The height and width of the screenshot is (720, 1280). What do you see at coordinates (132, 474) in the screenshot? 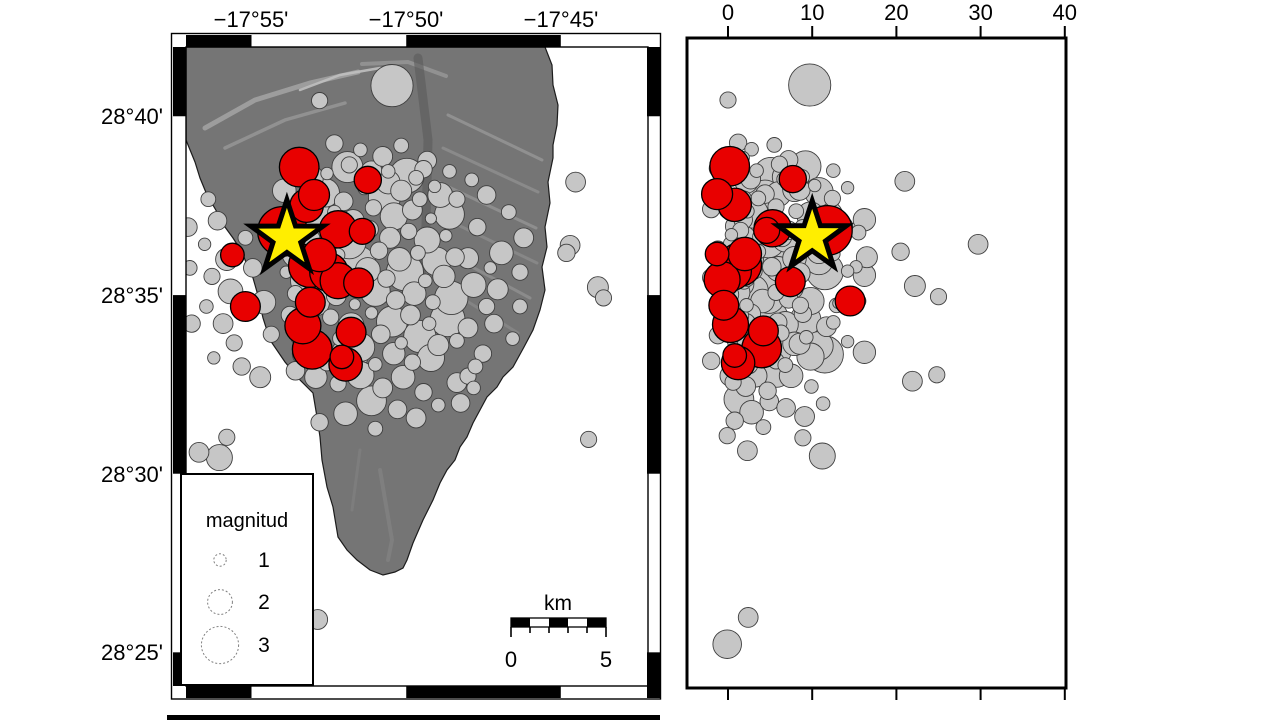
I see `lat-tick-label: 28°30'` at bounding box center [132, 474].